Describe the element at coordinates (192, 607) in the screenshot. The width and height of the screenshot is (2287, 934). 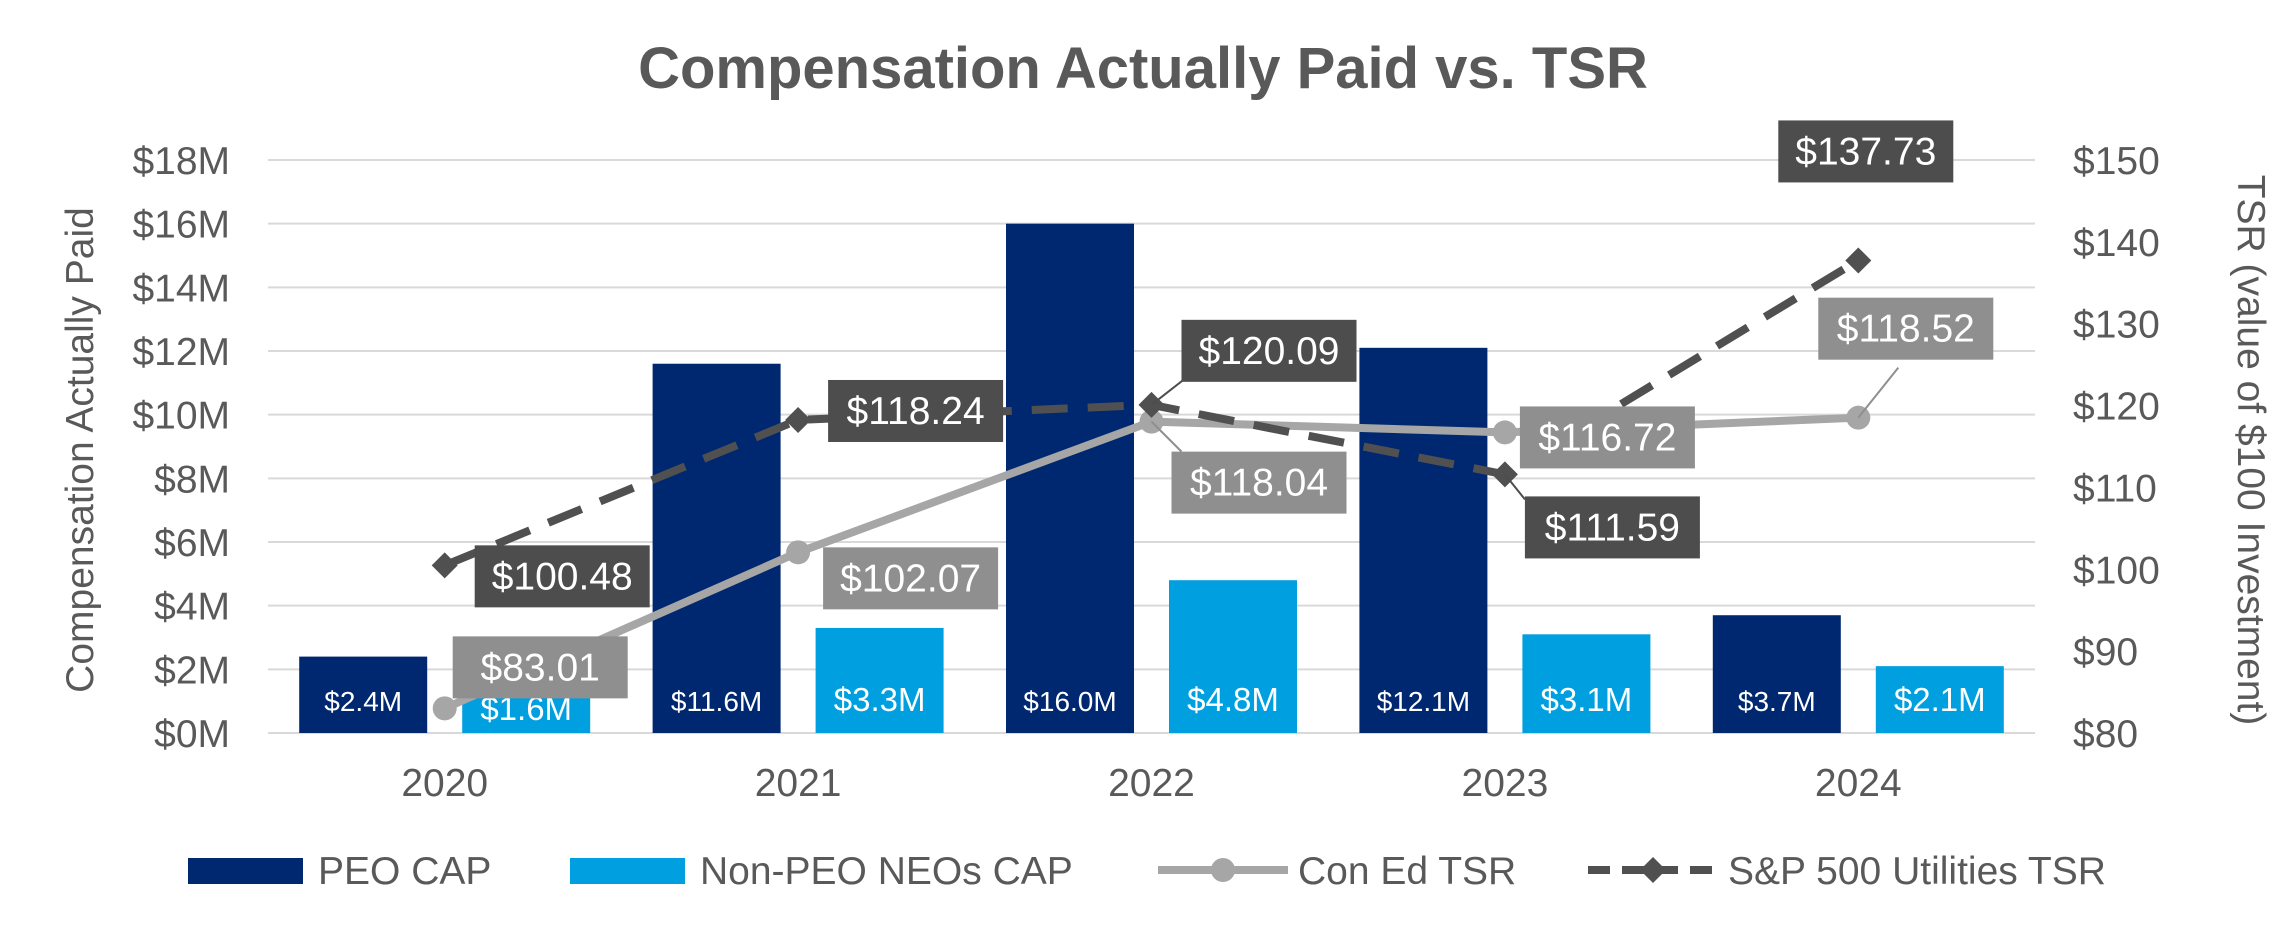
I see `y-tick-label: $4M` at that location.